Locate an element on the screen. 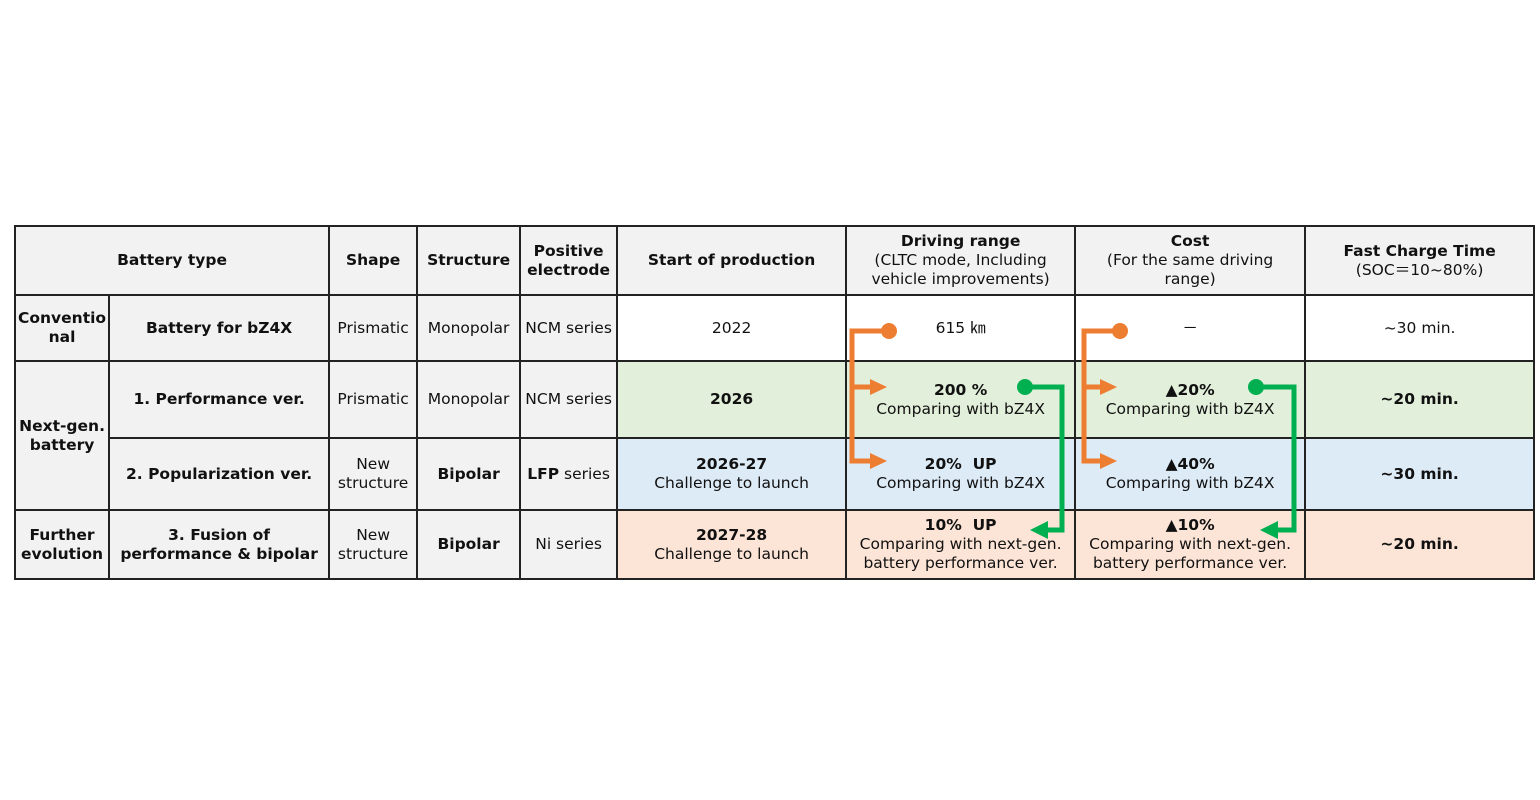 This screenshot has width=1540, height=800. production-cell: 2022 is located at coordinates (732, 328).